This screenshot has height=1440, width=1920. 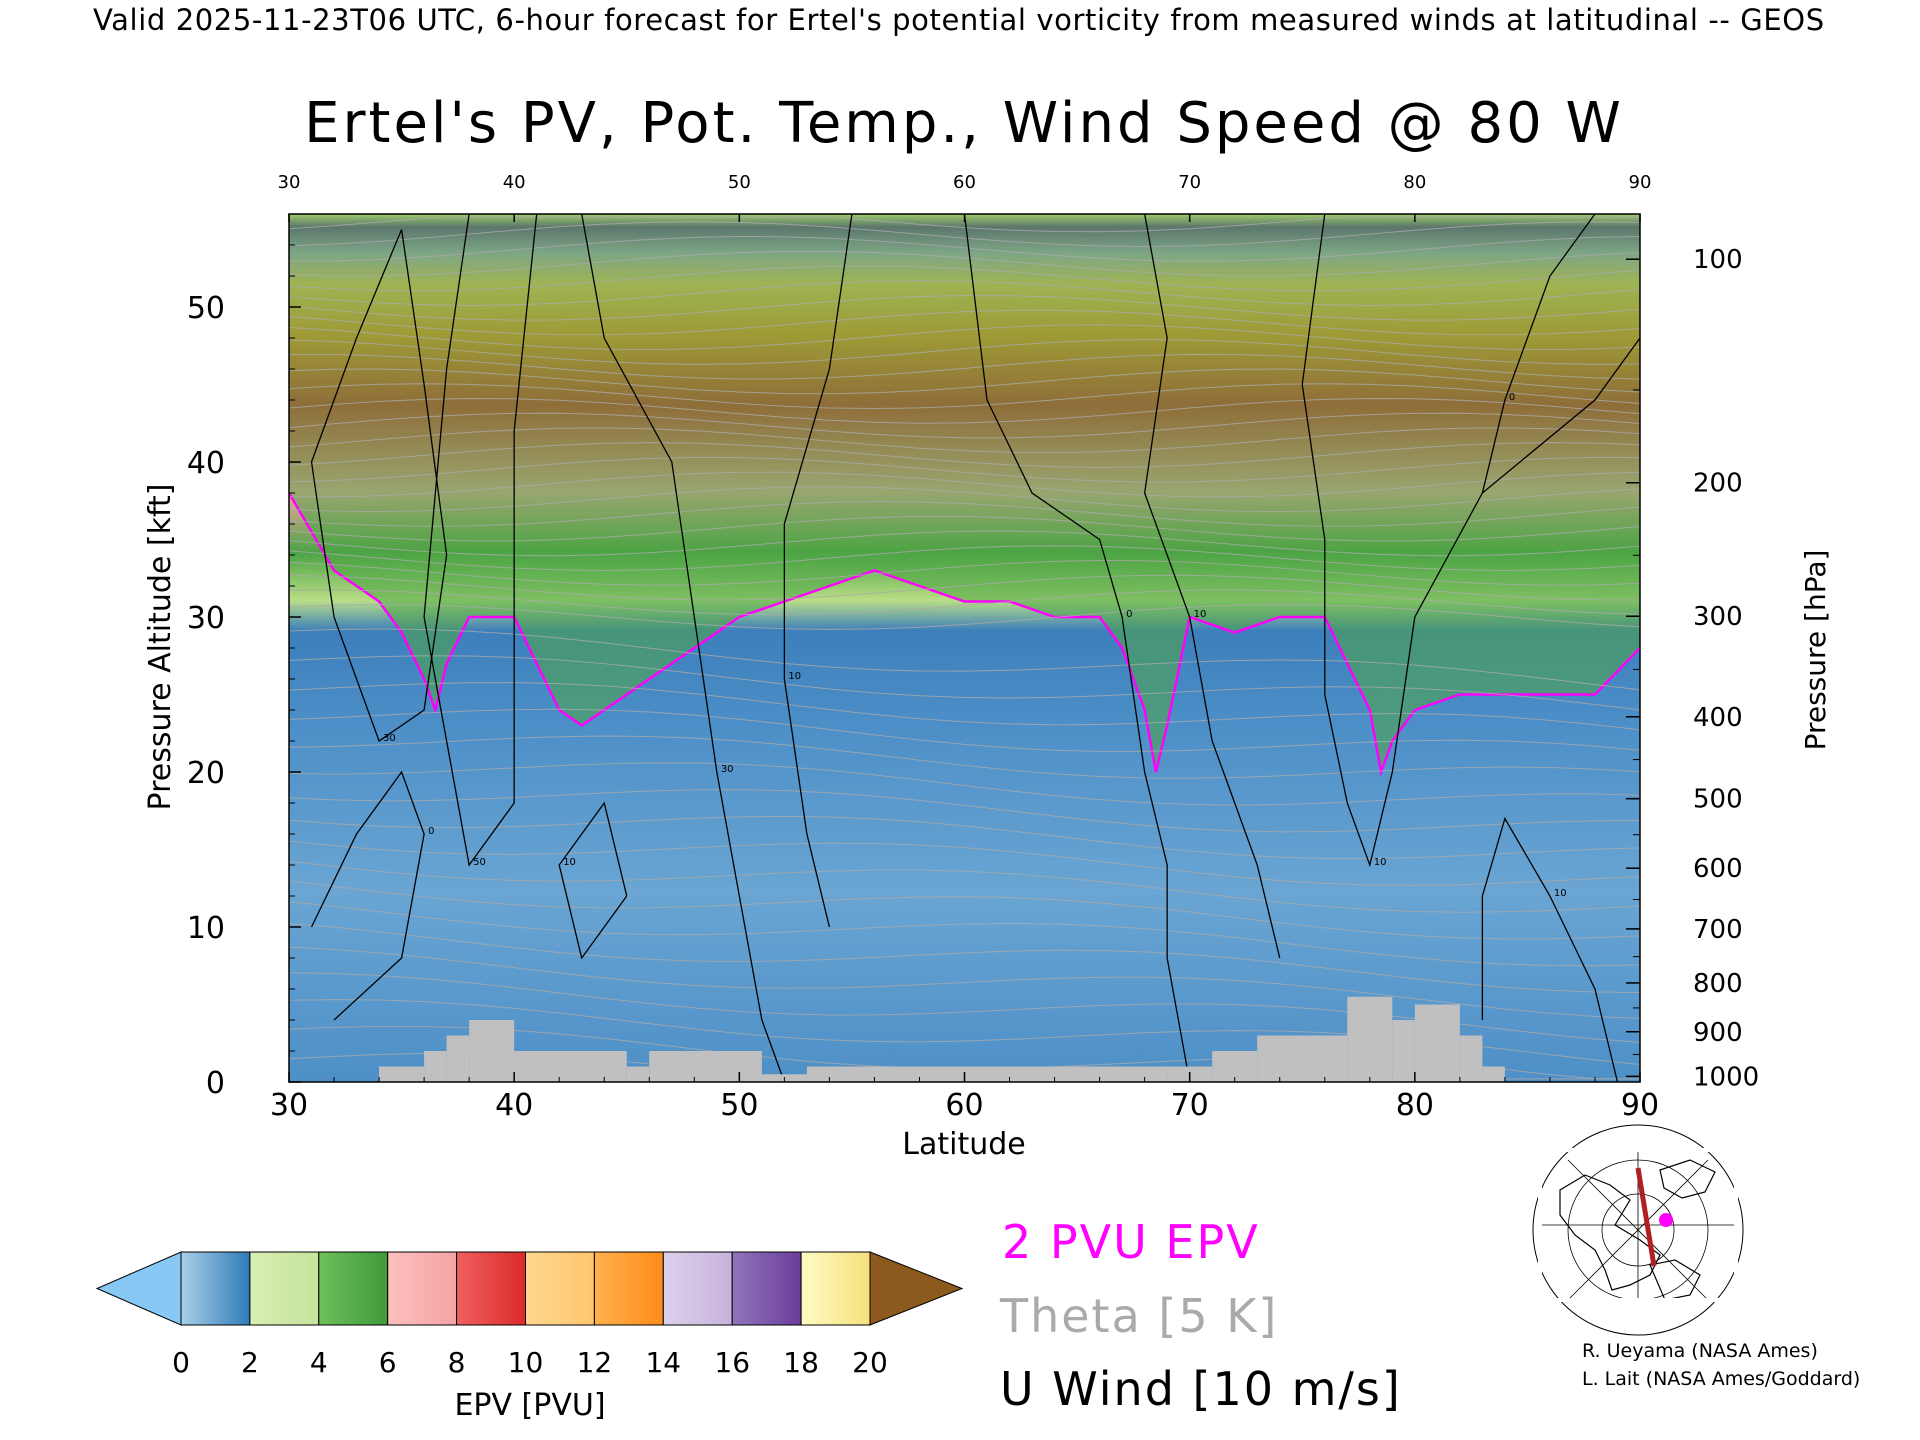 What do you see at coordinates (529, 1405) in the screenshot?
I see `colorbar-label: EPV [PVU]` at bounding box center [529, 1405].